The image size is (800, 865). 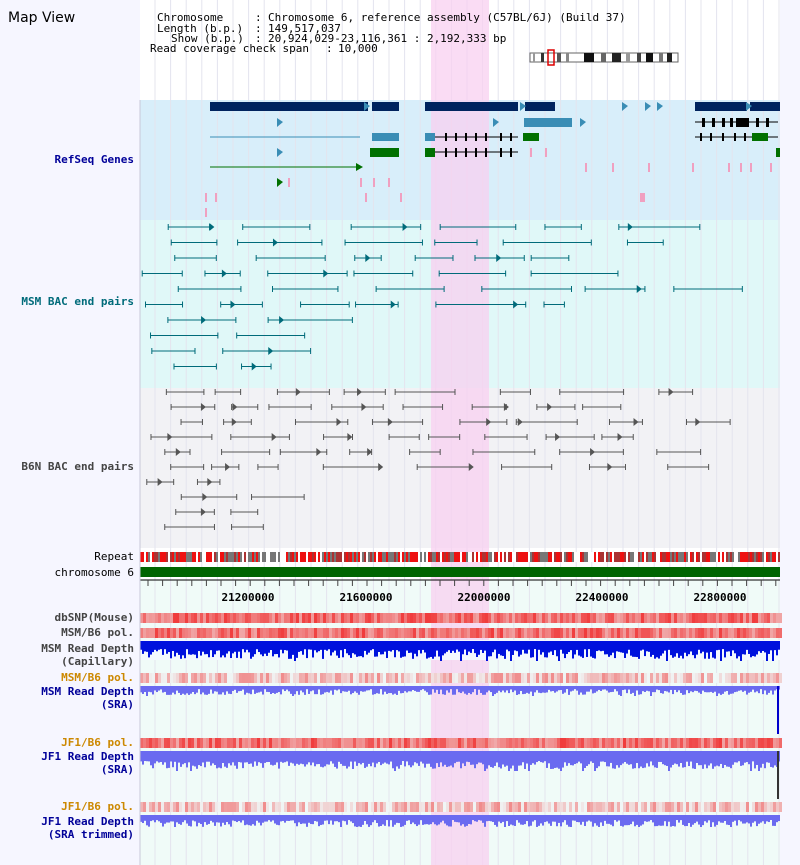 What do you see at coordinates (460, 572) in the screenshot?
I see `chromosome-bar` at bounding box center [460, 572].